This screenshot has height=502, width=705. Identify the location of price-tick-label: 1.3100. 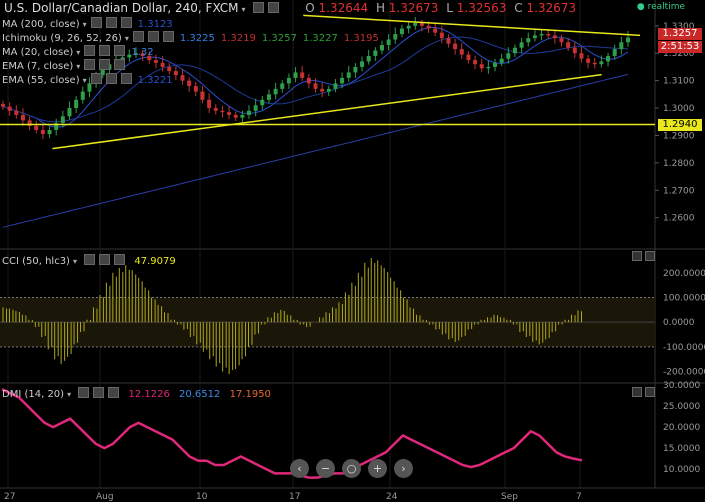
(679, 82).